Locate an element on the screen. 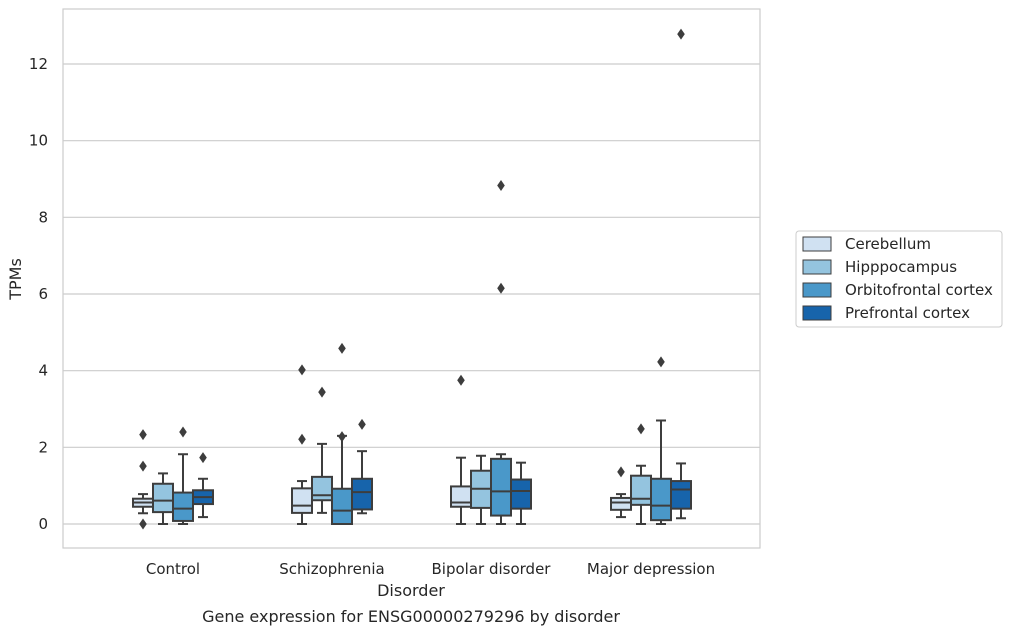  legend-frame is located at coordinates (899, 279).